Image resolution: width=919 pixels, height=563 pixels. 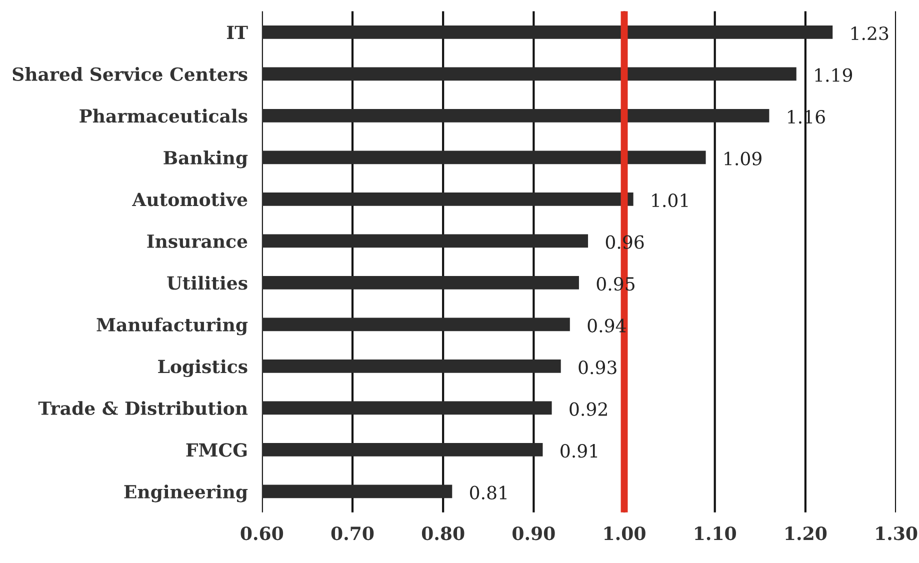 I want to click on x-tick-label: 1.20, so click(x=806, y=533).